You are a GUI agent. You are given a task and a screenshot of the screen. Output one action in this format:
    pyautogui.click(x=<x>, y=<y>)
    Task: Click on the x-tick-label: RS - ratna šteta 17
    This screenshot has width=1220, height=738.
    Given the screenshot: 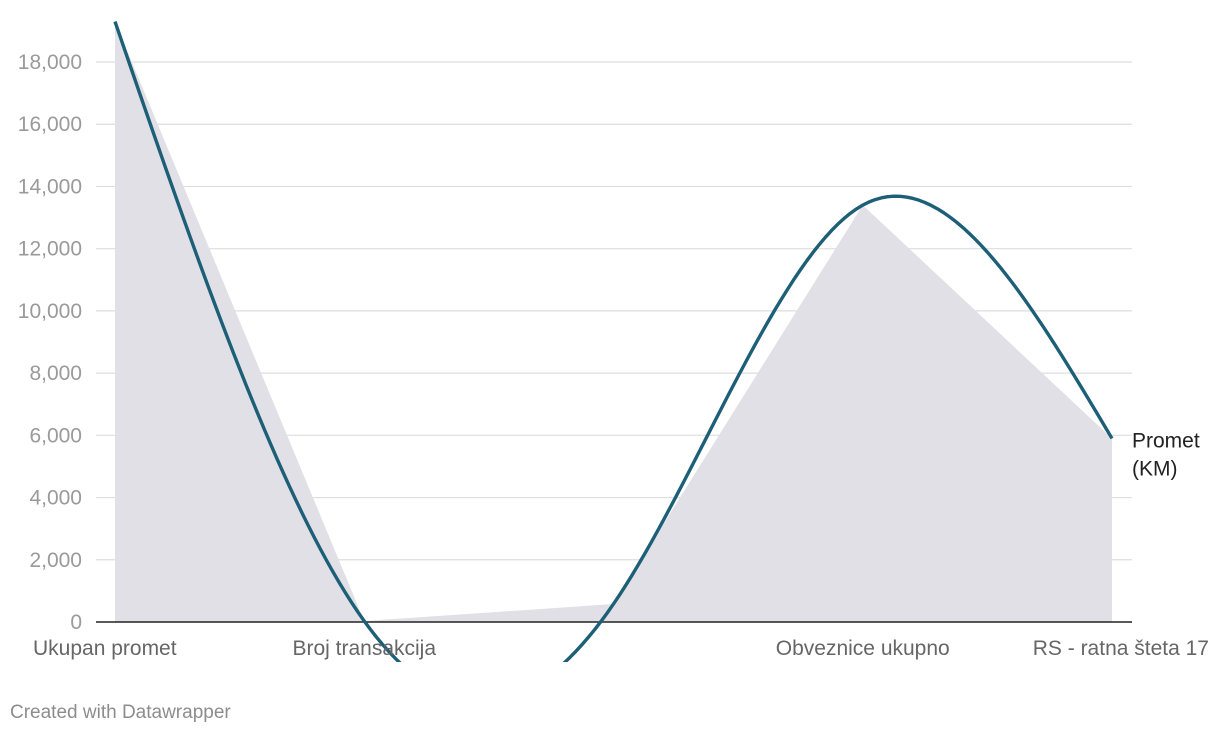 What is the action you would take?
    pyautogui.click(x=1121, y=648)
    